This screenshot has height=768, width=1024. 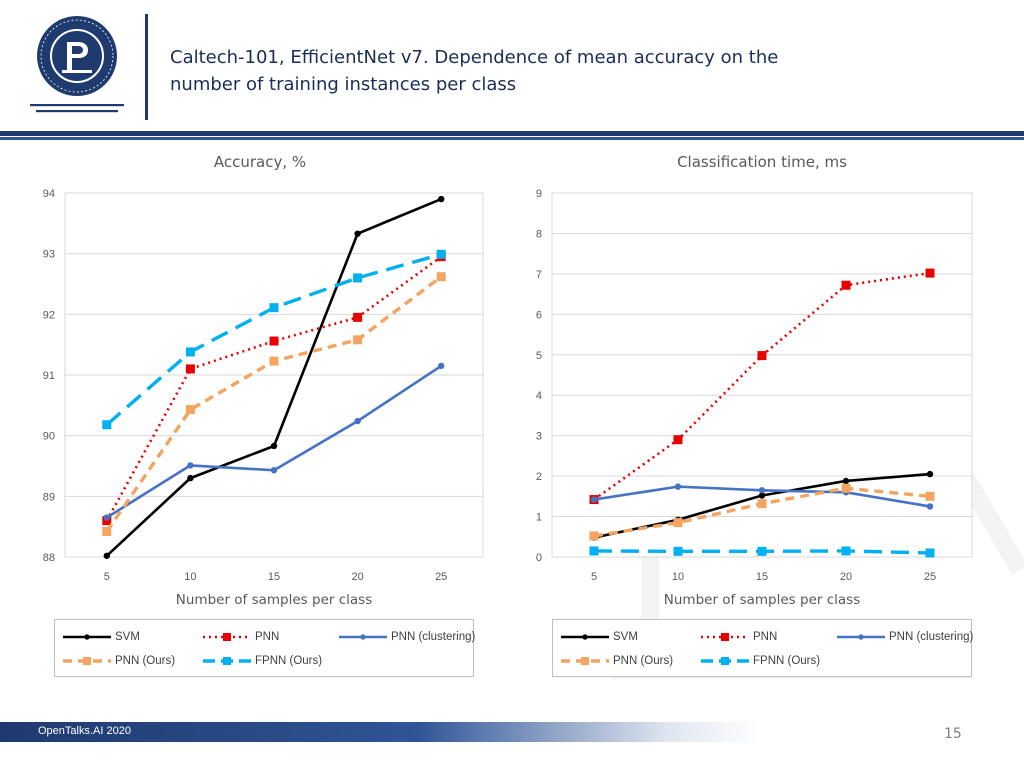 I want to click on x-tick-label: 15, so click(x=762, y=577).